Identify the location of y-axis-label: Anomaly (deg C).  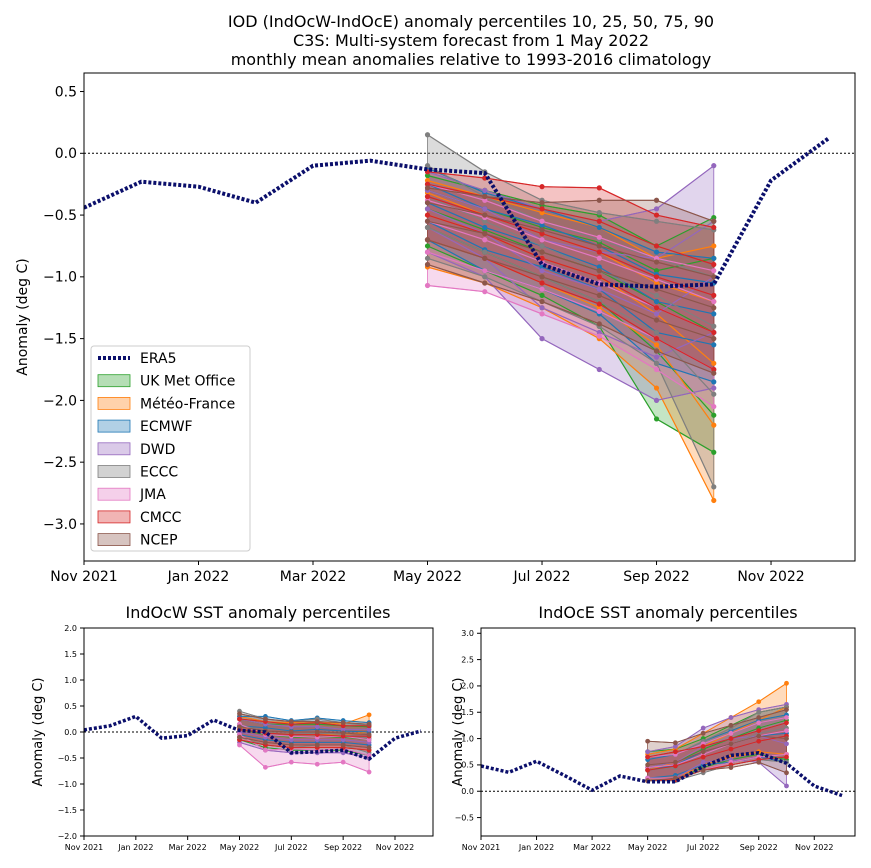
(23, 316).